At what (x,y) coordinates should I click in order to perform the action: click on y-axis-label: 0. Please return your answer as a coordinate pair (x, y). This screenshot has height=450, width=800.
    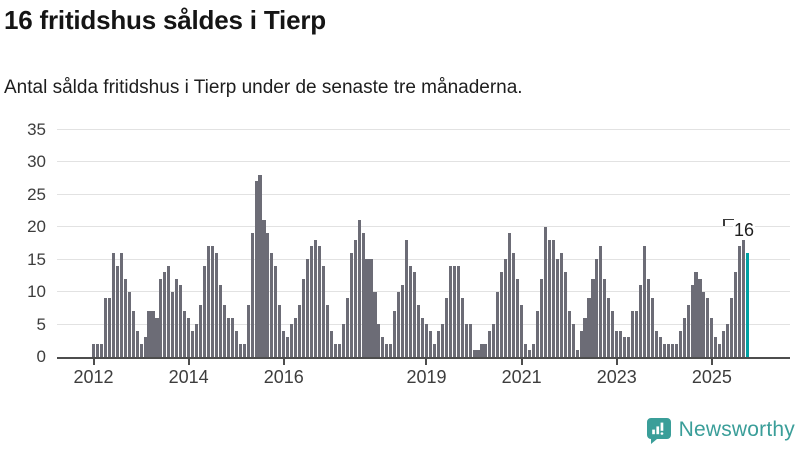
    Looking at the image, I should click on (41, 356).